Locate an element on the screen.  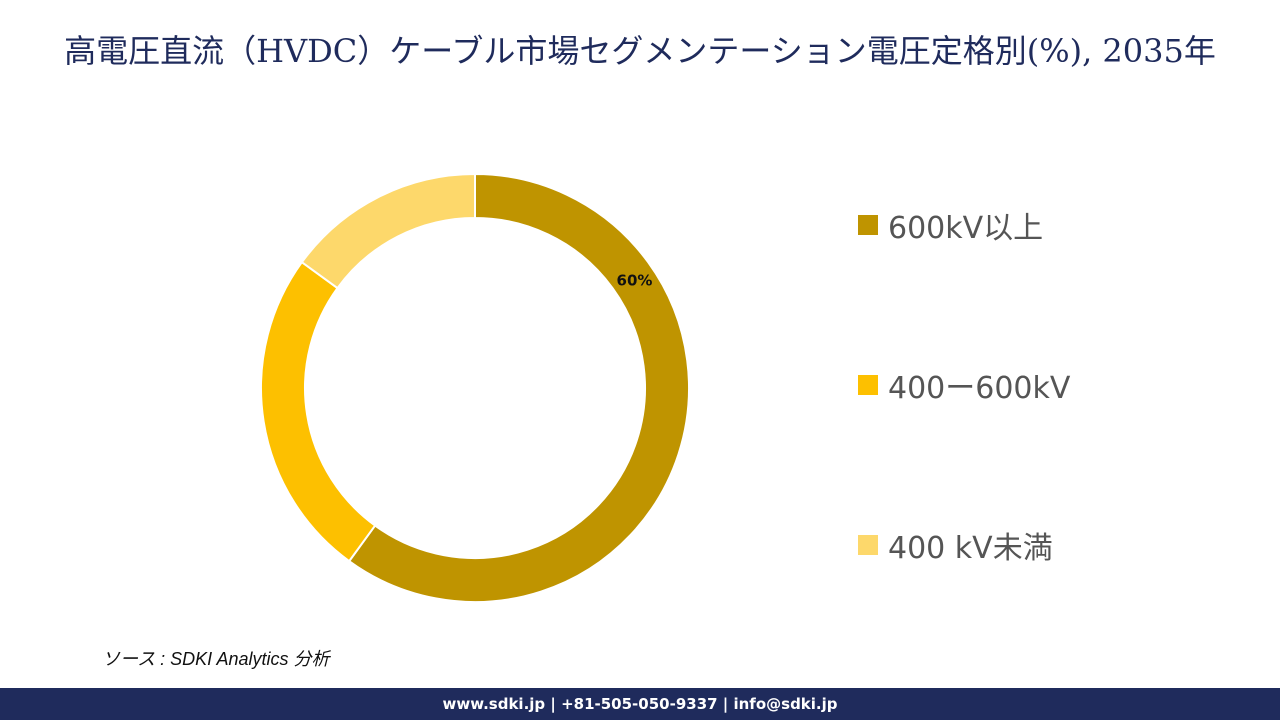
legend-item-3: 400 kV未満 is located at coordinates (955, 545).